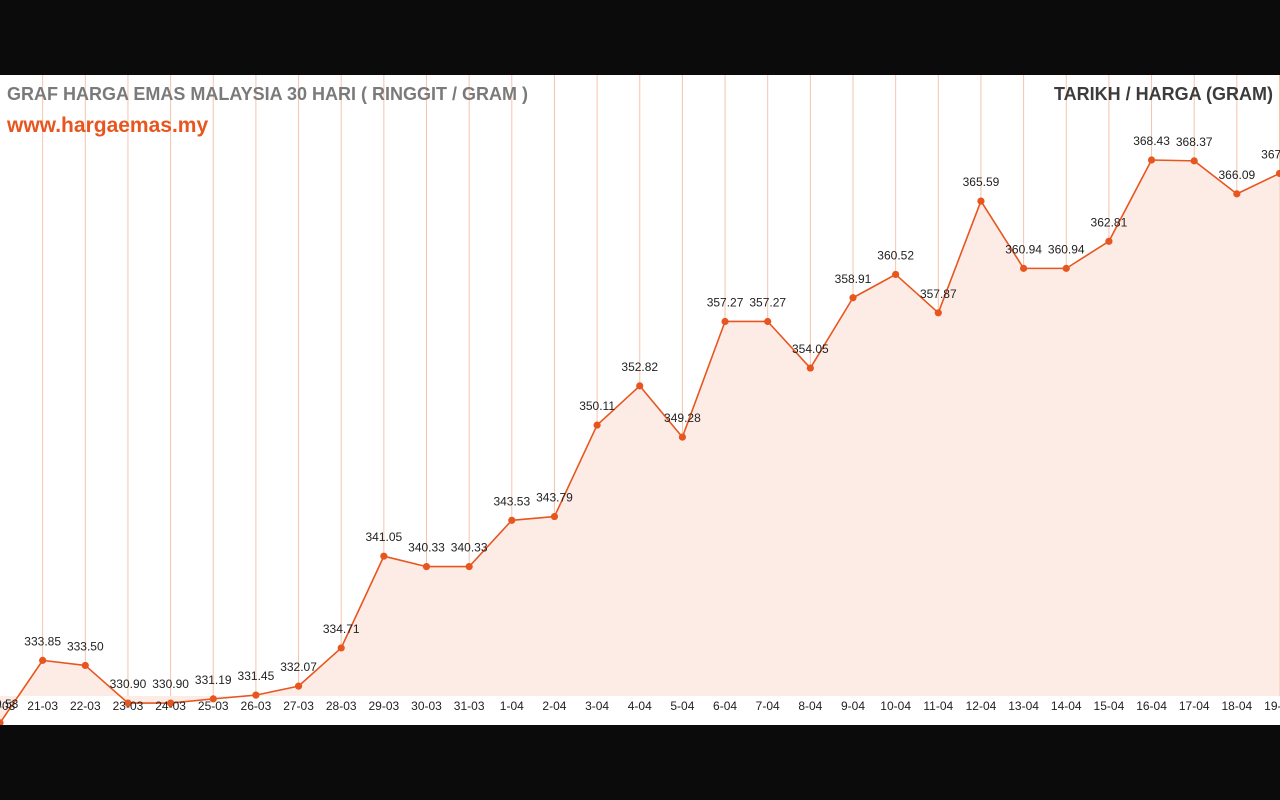  What do you see at coordinates (213, 706) in the screenshot?
I see `x-tick-label: 25-03` at bounding box center [213, 706].